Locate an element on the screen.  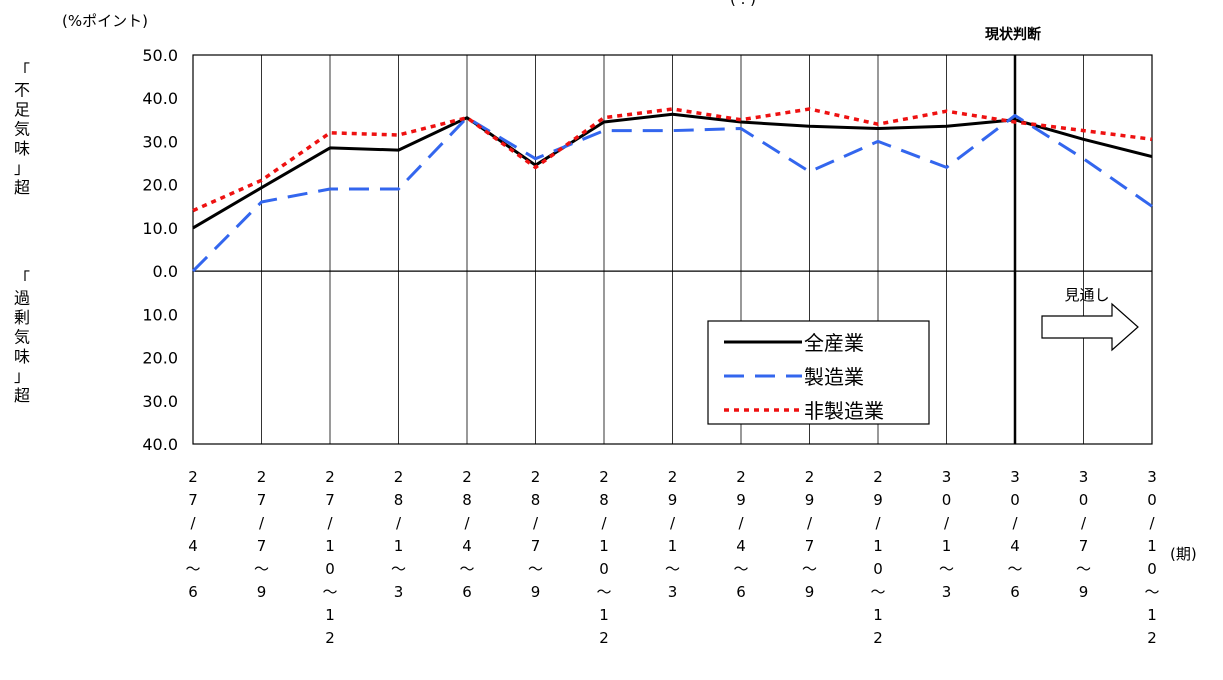
outlook-arrow-icon is located at coordinates (1090, 327).